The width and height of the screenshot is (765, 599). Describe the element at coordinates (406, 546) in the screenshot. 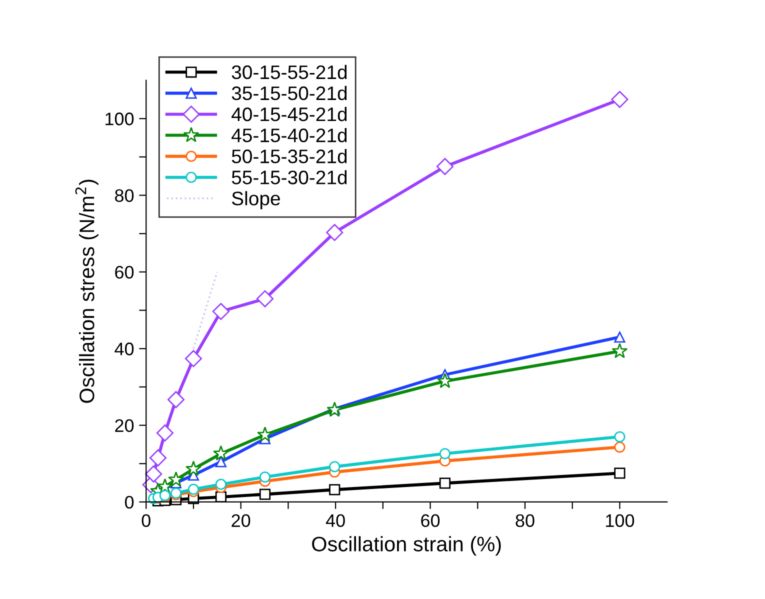

I see `x-axis-title: Oscillation strain (%)` at that location.